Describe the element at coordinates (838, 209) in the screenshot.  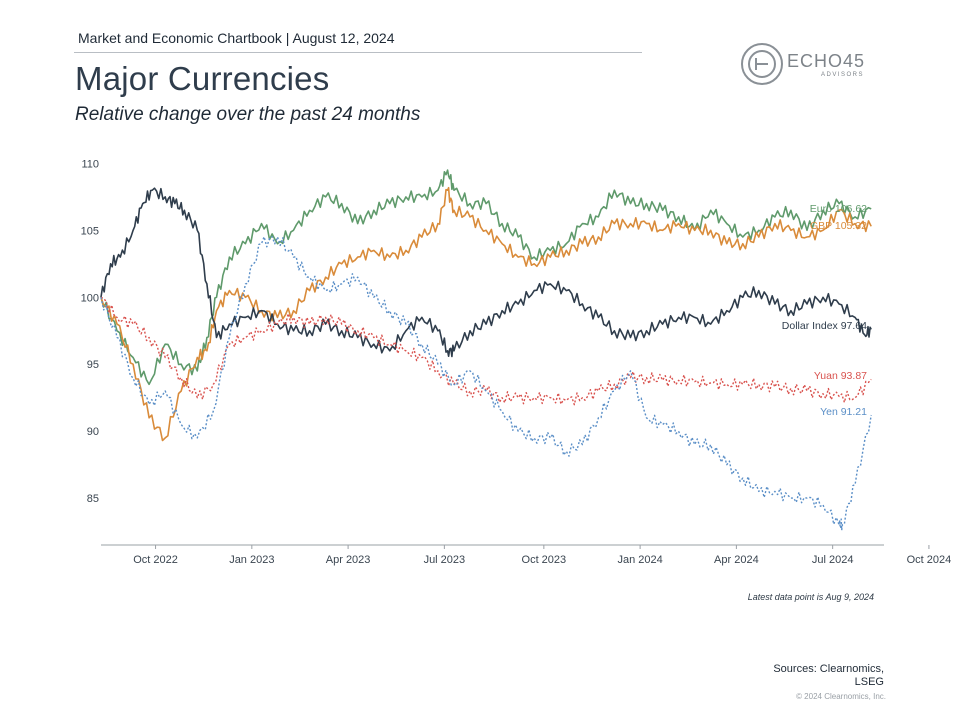
I see `series-end-label: Euro 106.62` at that location.